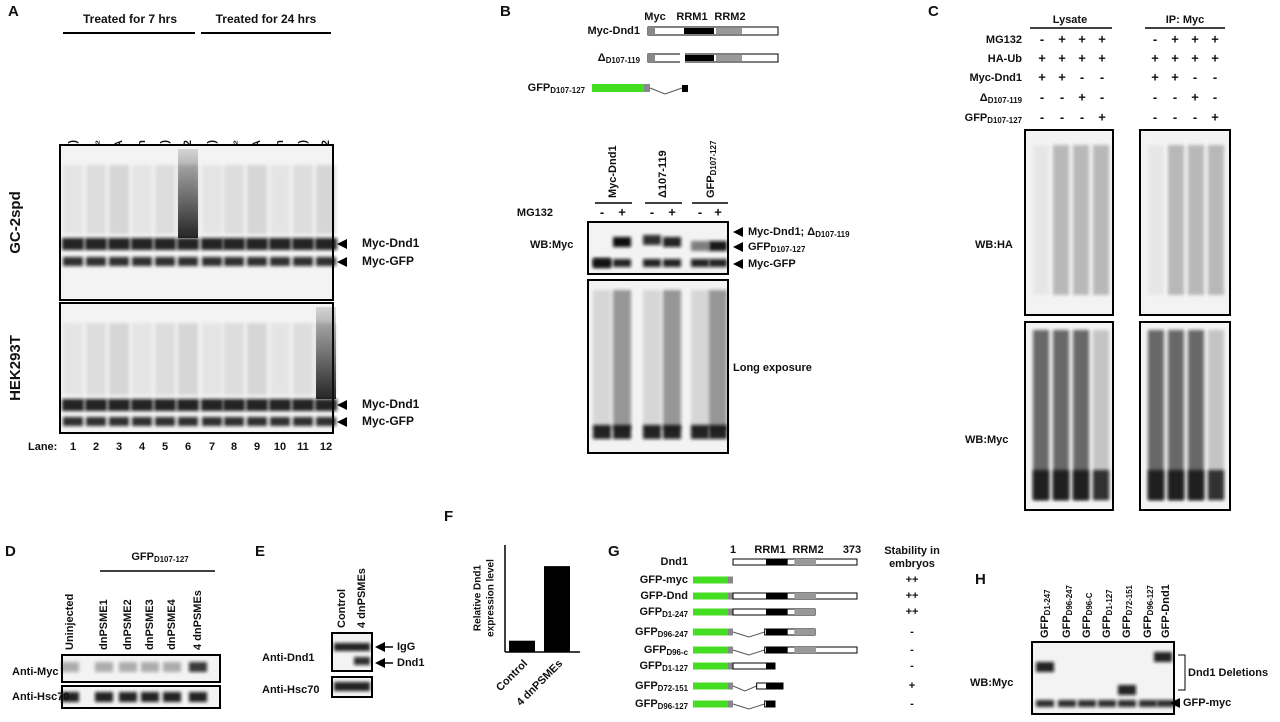 Image resolution: width=1280 pixels, height=722 pixels. Describe the element at coordinates (769, 550) in the screenshot. I see `domain-label: RRM1` at that location.